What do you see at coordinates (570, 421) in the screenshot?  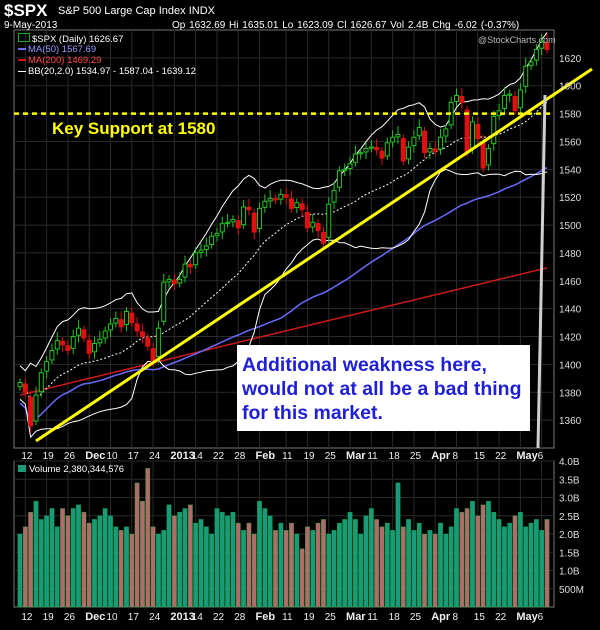 I see `price-tick-label: 1360` at bounding box center [570, 421].